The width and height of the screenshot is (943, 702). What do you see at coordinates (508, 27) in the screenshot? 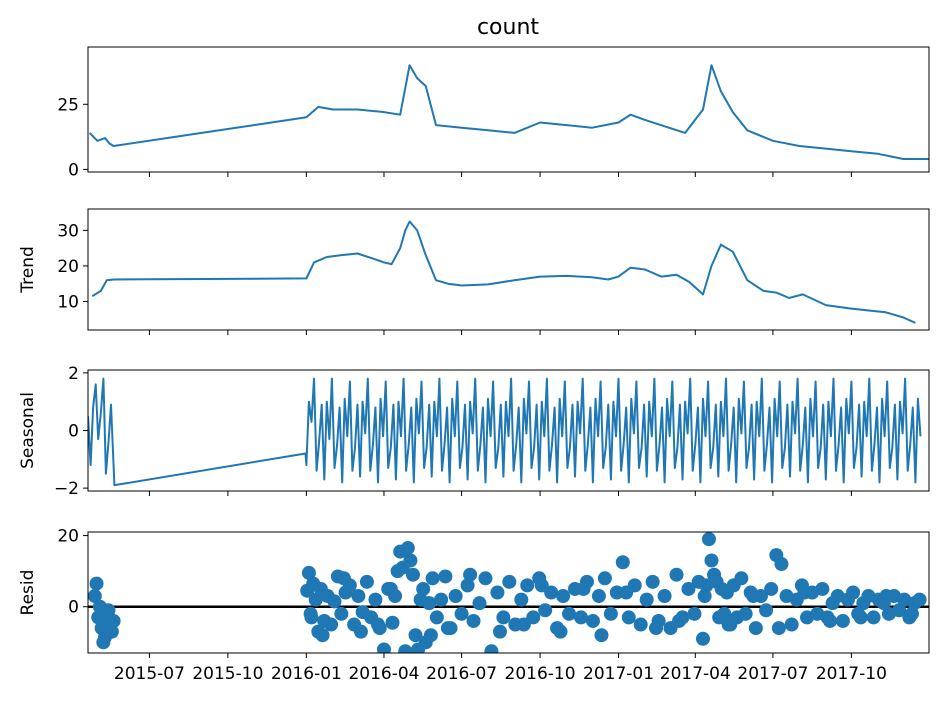
I see `chart-title: count` at bounding box center [508, 27].